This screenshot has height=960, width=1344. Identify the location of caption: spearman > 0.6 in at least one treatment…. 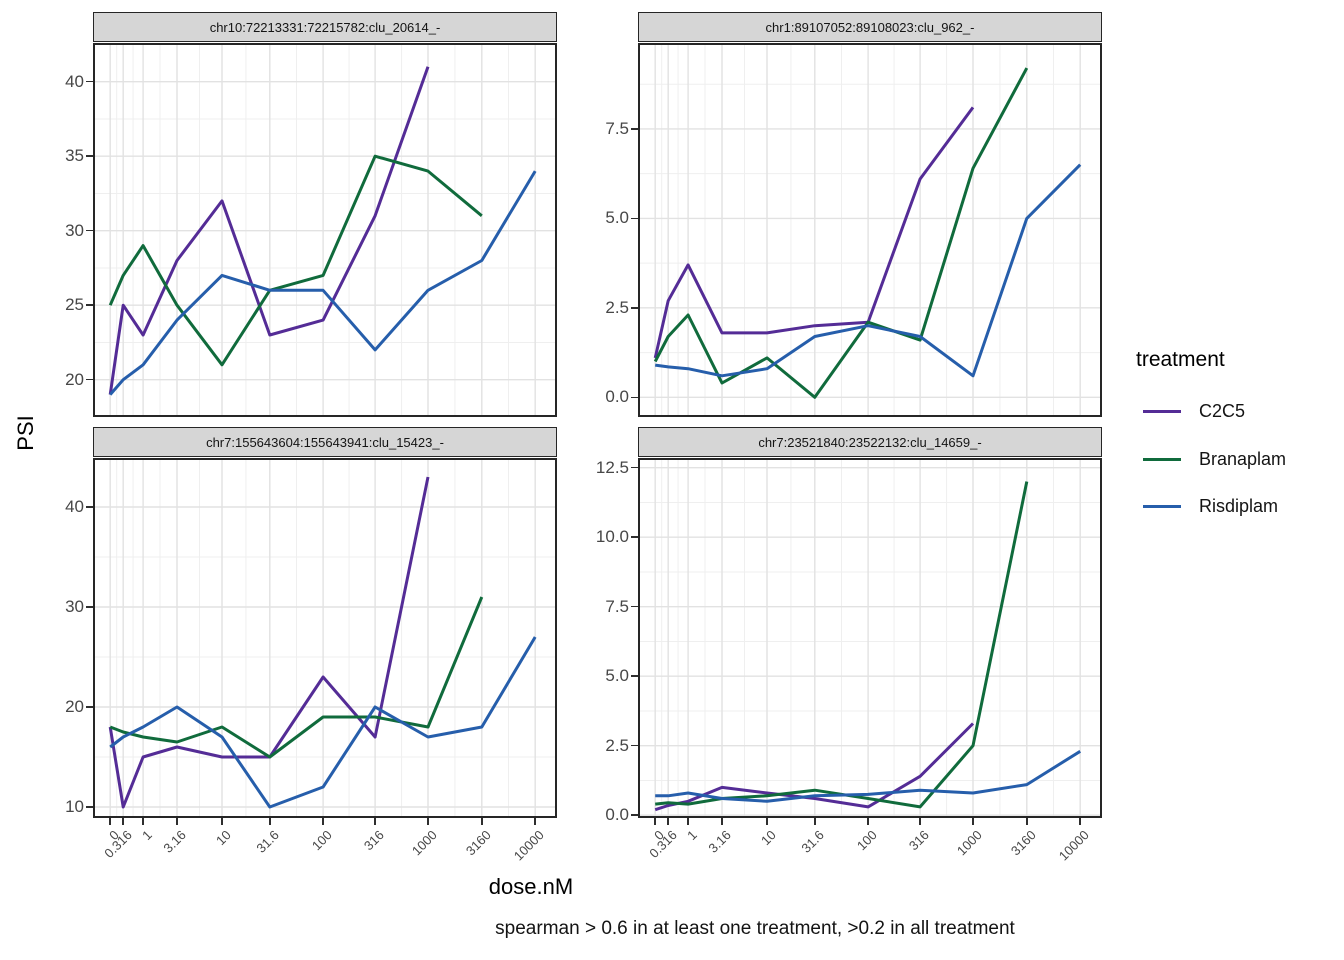
(755, 928).